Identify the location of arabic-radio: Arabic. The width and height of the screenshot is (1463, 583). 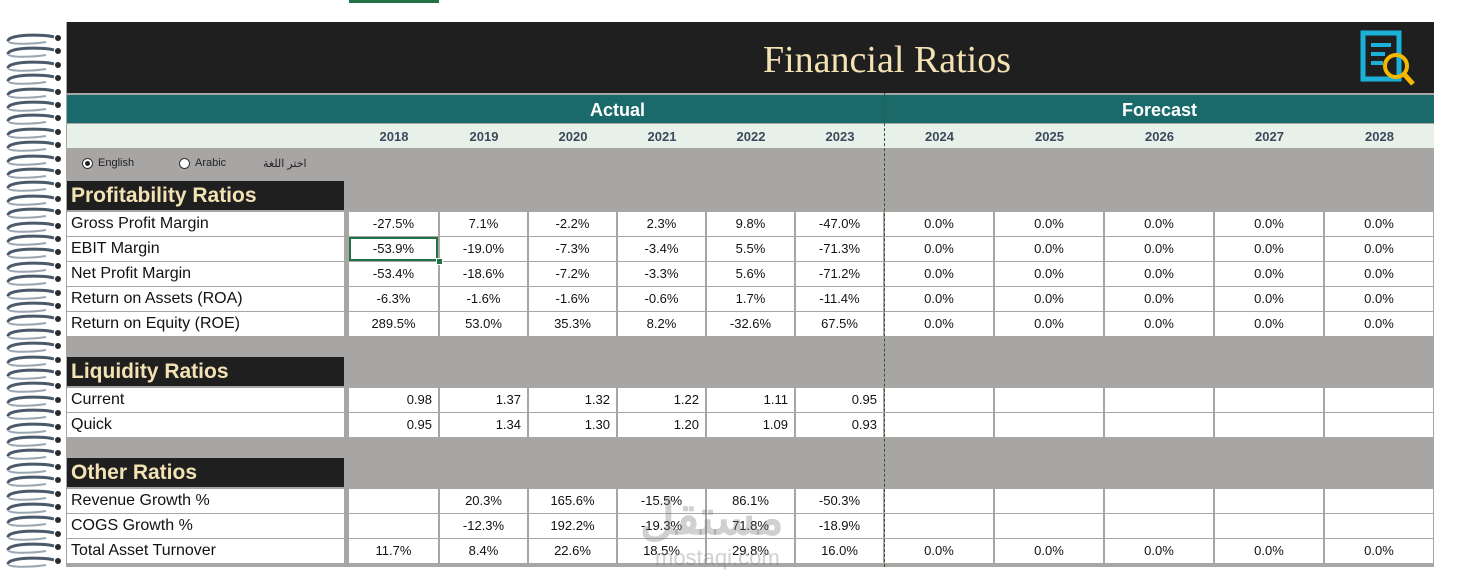
(202, 163).